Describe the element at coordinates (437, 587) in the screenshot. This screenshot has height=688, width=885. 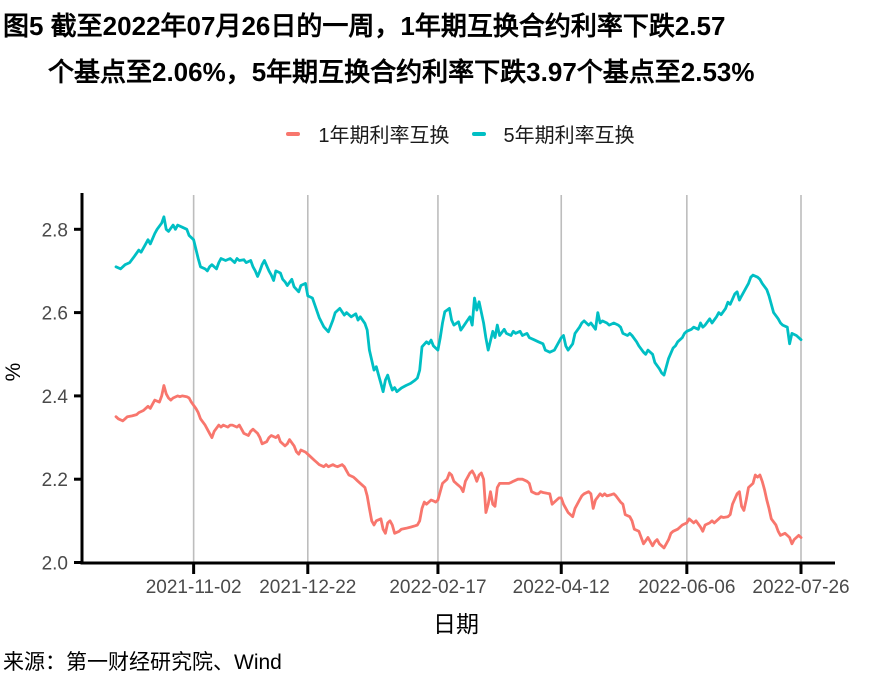
I see `x-tick-label-2022-02-17: 2022-02-17` at that location.